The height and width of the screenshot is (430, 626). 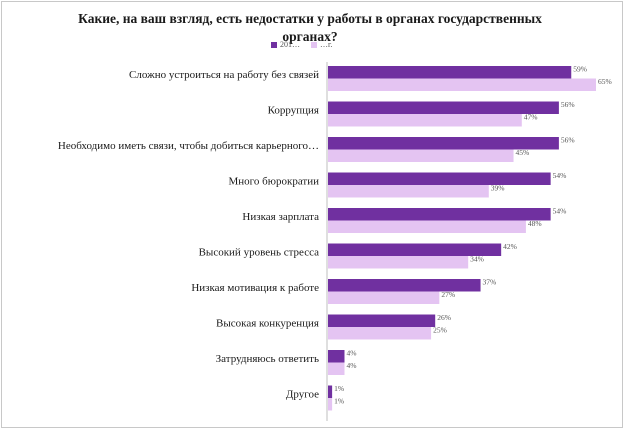 I want to click on category-label: Высокий уровень стресса, so click(x=259, y=253).